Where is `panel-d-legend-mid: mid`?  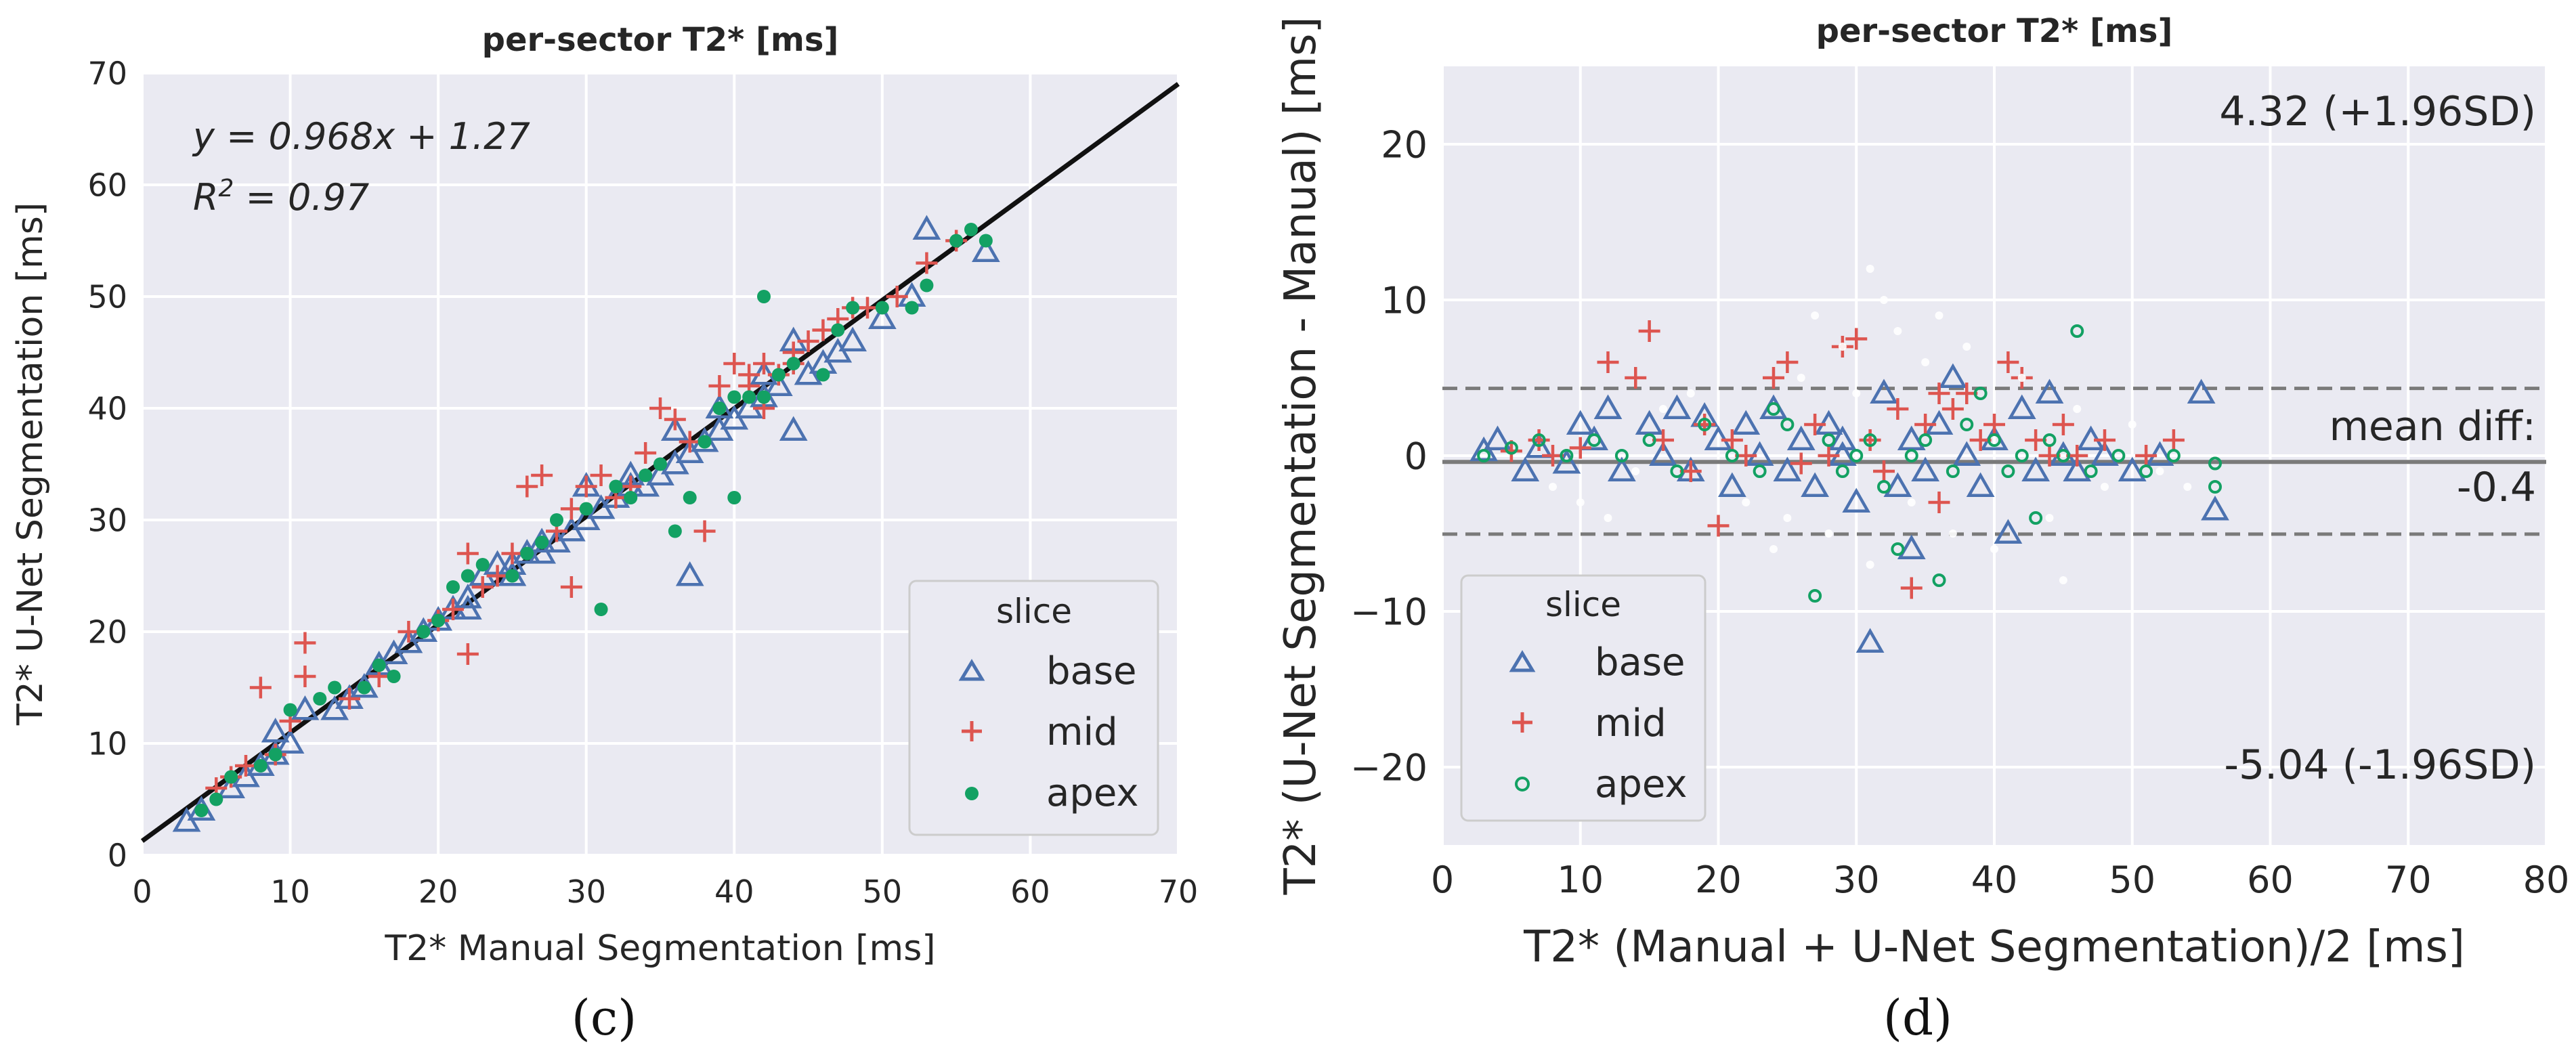
panel-d-legend-mid: mid is located at coordinates (1631, 723).